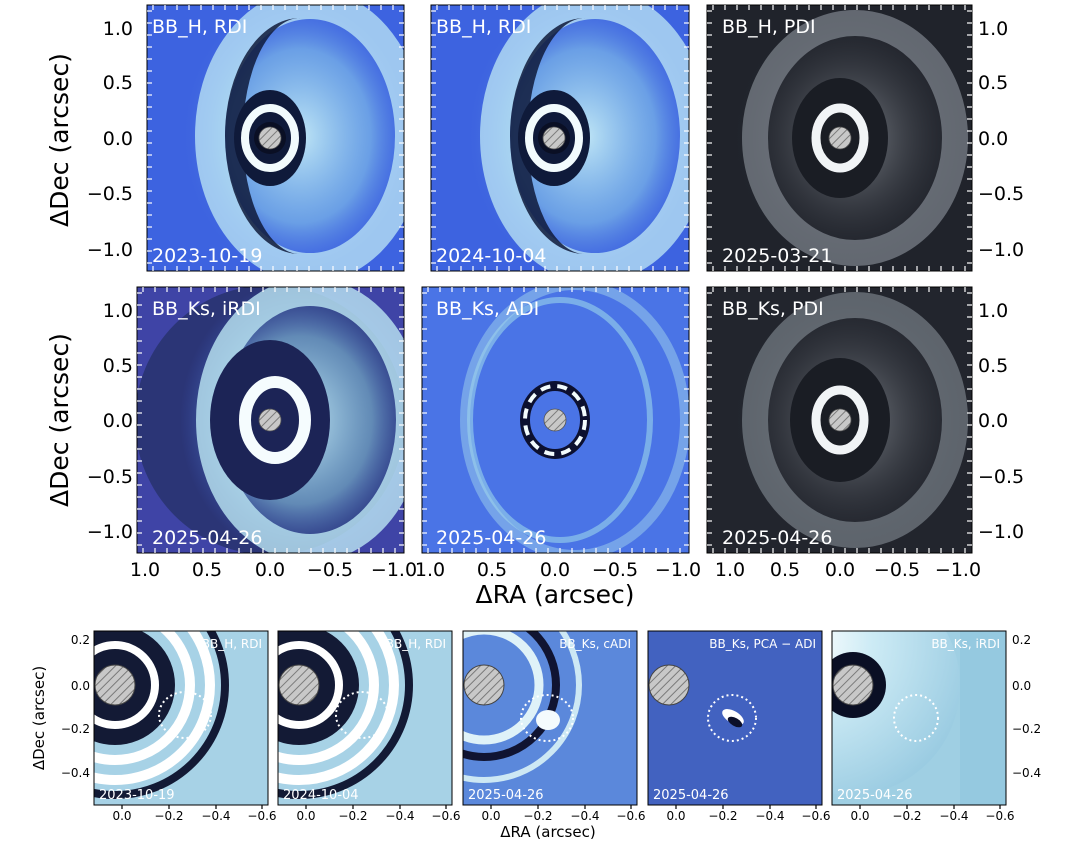  I want to click on panel-label: BB_Ks, ADI, so click(487, 309).